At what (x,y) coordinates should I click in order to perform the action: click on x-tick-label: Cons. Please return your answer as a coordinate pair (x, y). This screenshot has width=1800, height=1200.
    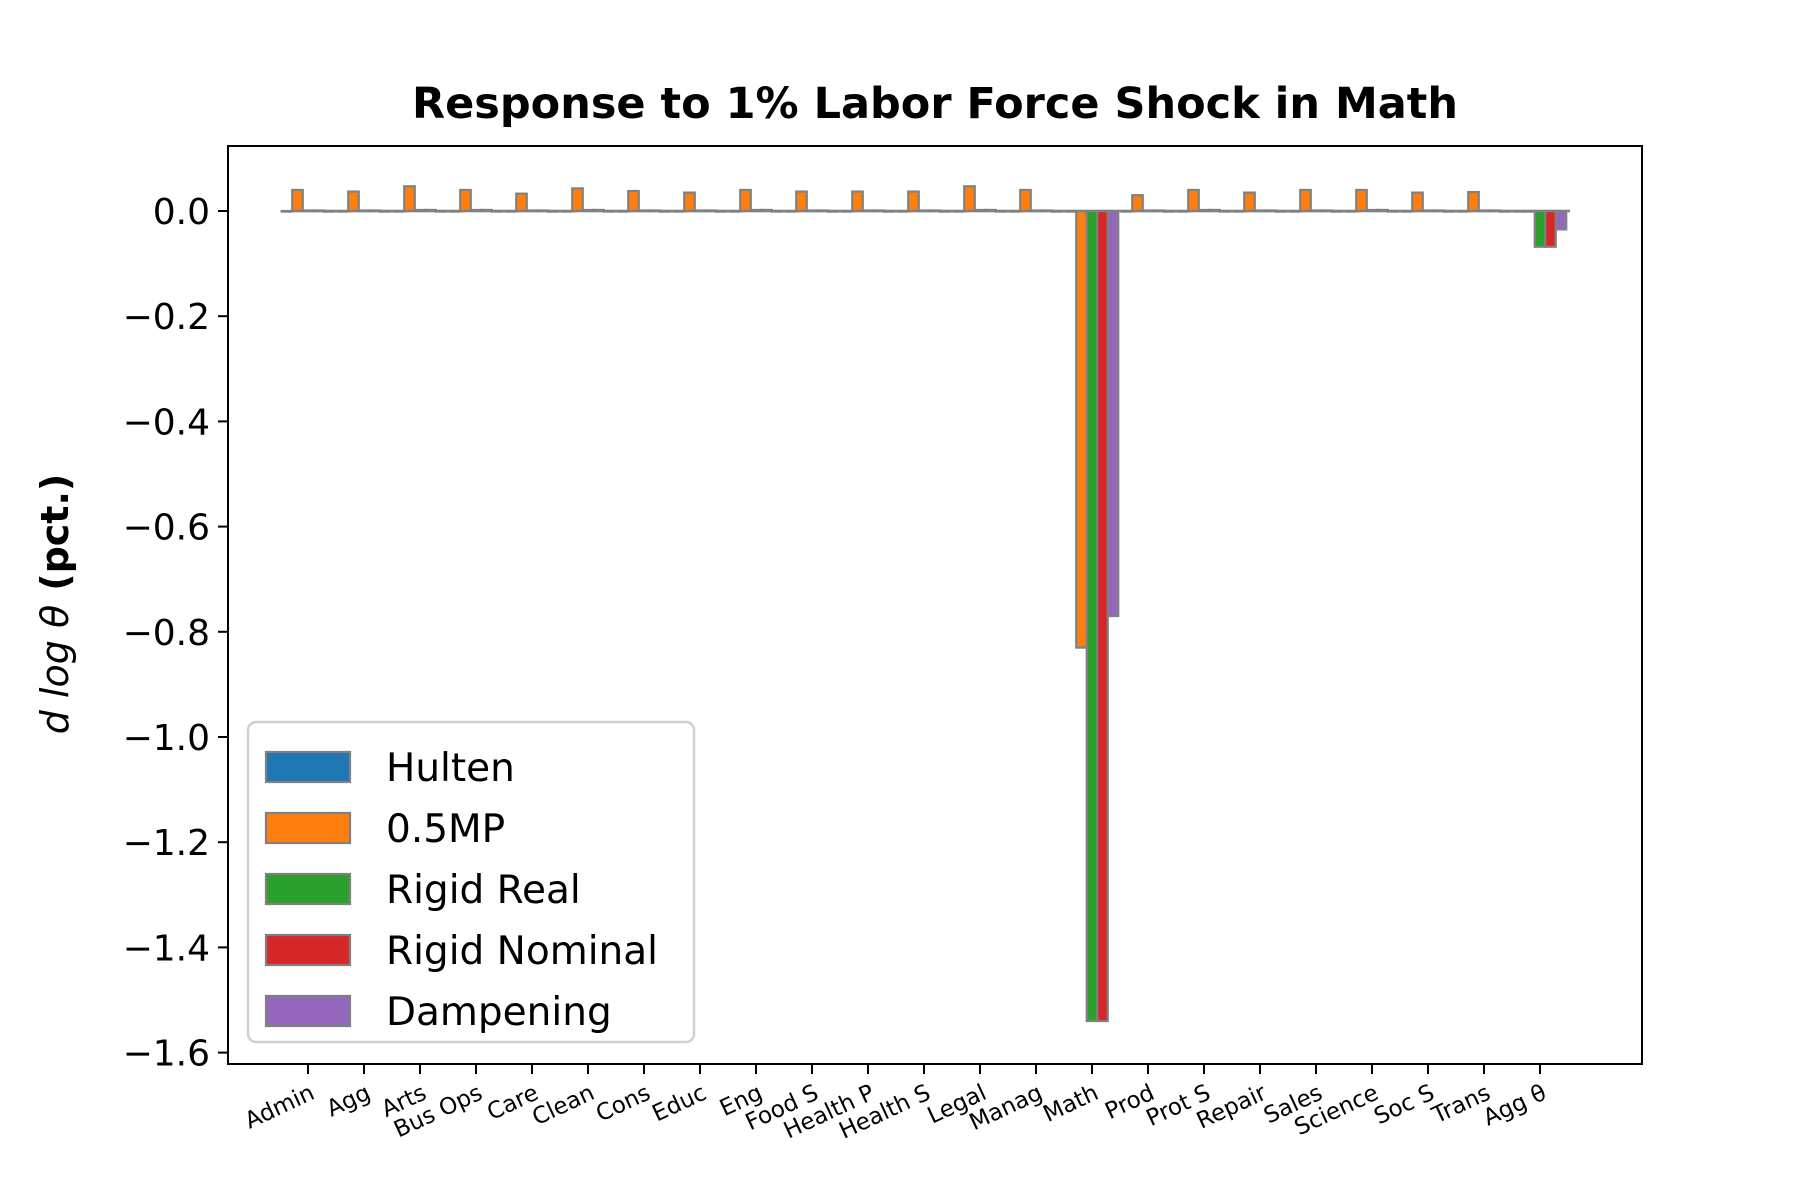
    Looking at the image, I should click on (623, 1104).